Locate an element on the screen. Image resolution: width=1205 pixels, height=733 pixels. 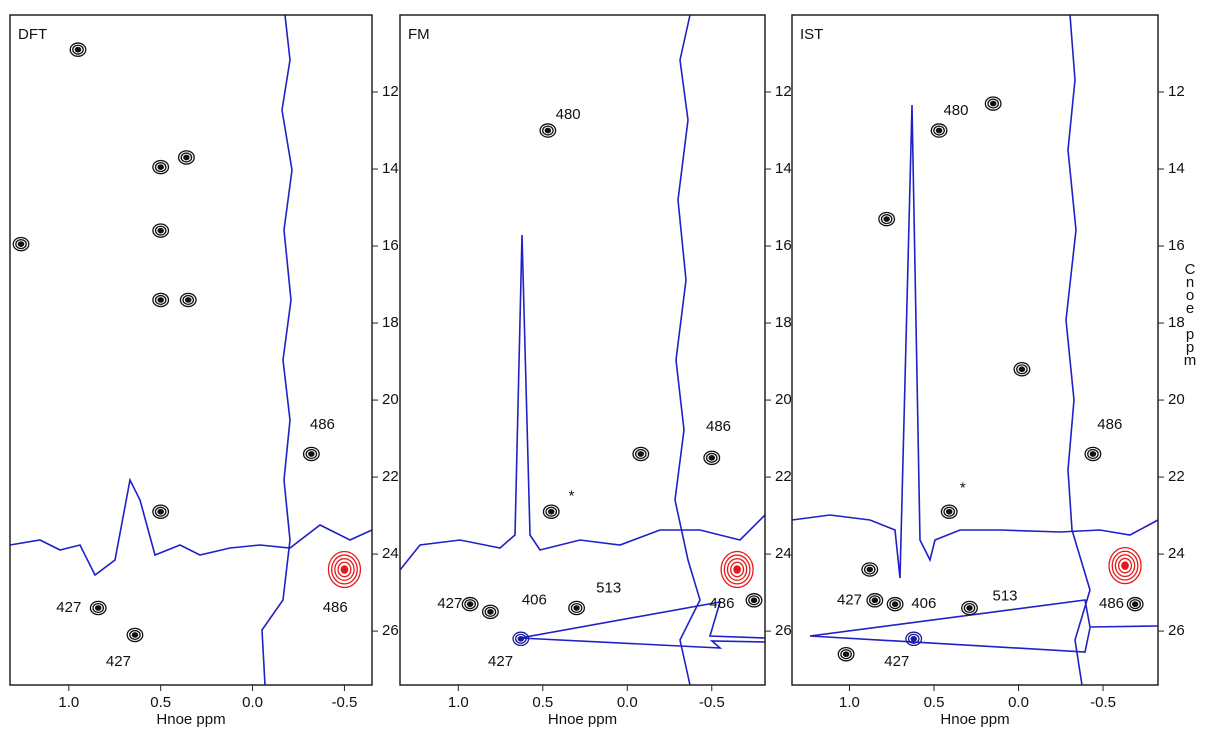
y-axis-label-char: e is located at coordinates (1190, 308).